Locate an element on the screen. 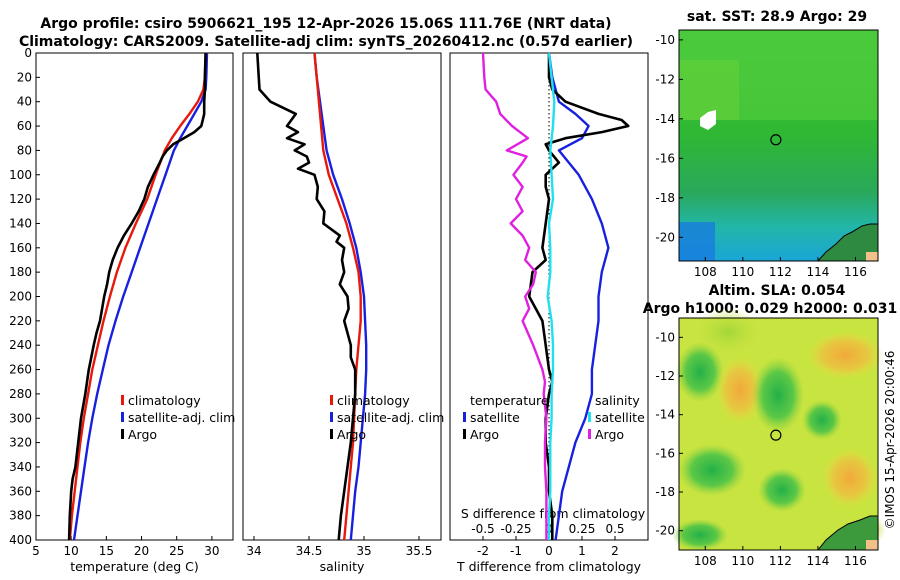  t-satellite-line is located at coordinates (578, 296).